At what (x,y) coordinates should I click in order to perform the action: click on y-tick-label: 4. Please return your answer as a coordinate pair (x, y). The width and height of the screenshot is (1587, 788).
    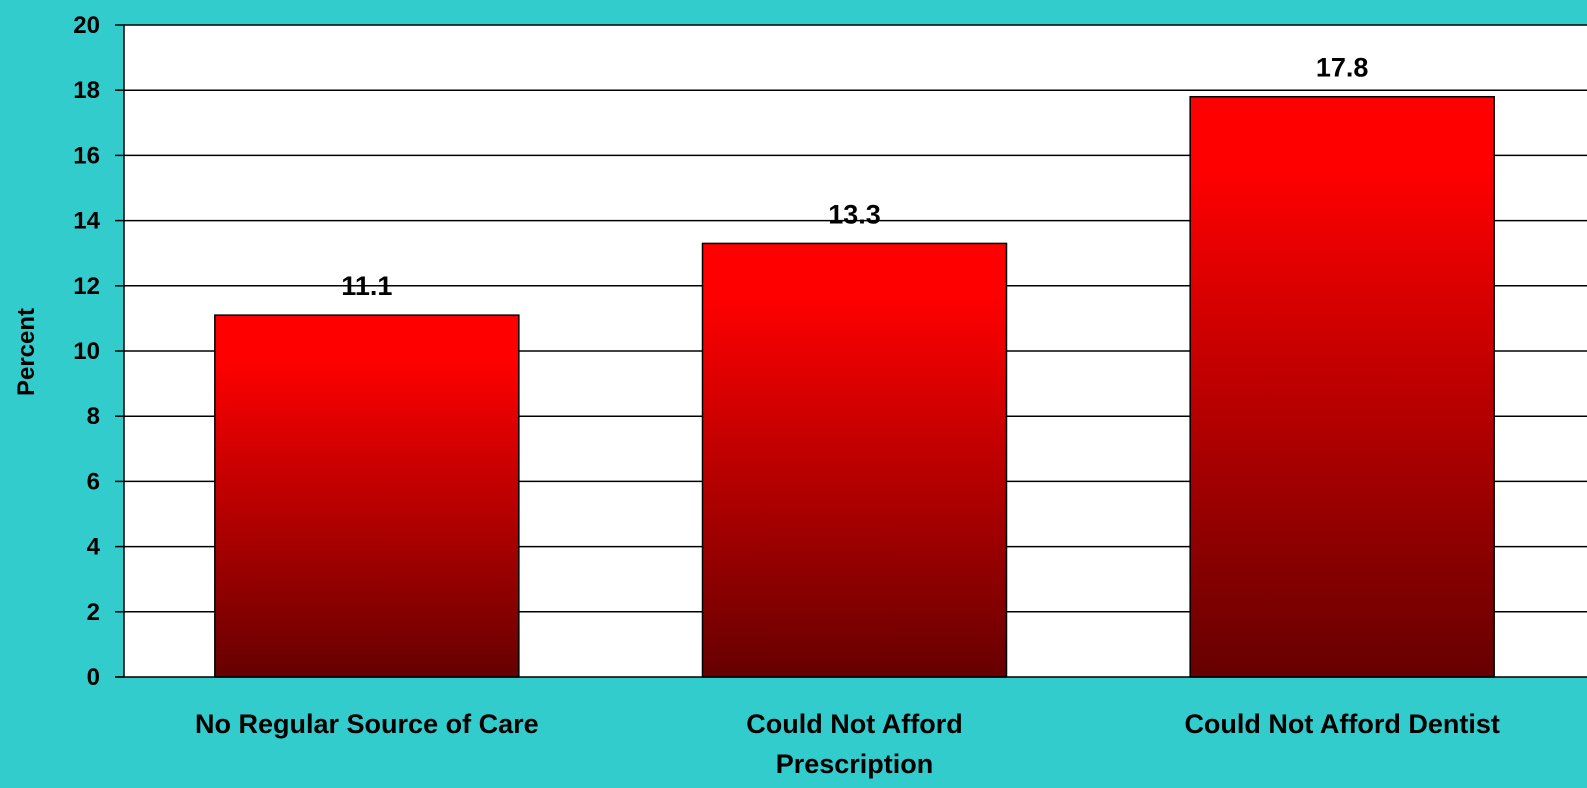
    Looking at the image, I should click on (94, 547).